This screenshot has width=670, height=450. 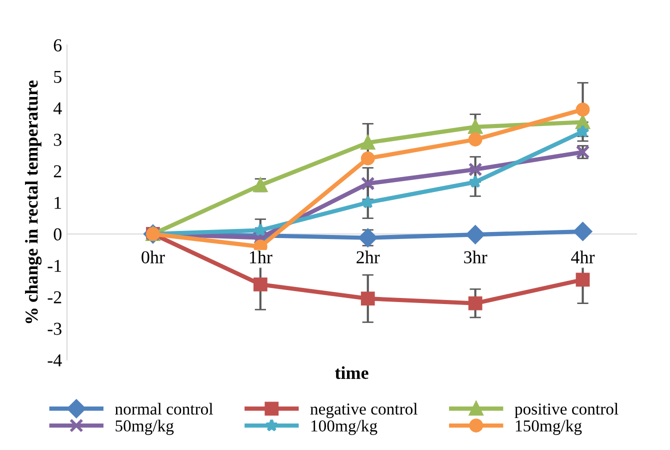 I want to click on y-tick-label: 2, so click(x=58, y=171).